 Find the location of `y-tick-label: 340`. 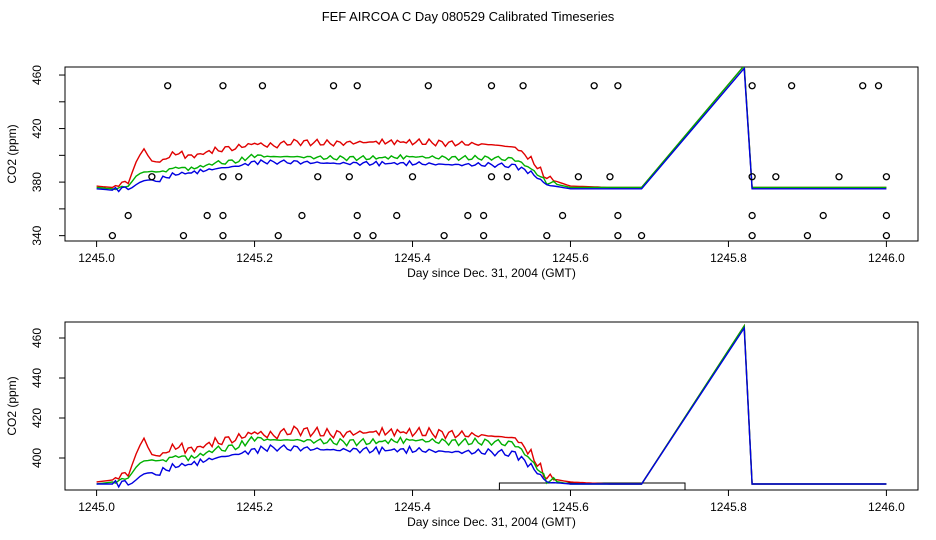

y-tick-label: 340 is located at coordinates (37, 235).